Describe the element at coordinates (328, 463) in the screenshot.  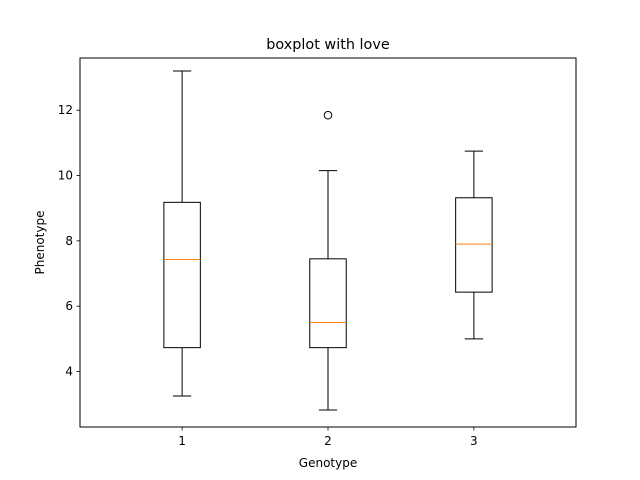
I see `x-axis-label: Genotype` at that location.